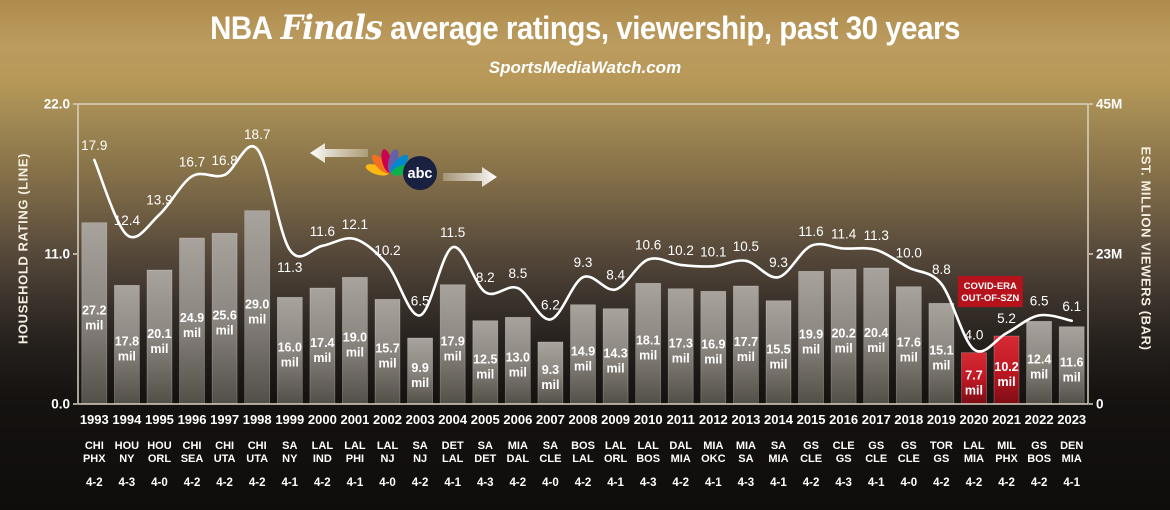  What do you see at coordinates (680, 446) in the screenshot?
I see `matchup-winner-2011: DAL` at bounding box center [680, 446].